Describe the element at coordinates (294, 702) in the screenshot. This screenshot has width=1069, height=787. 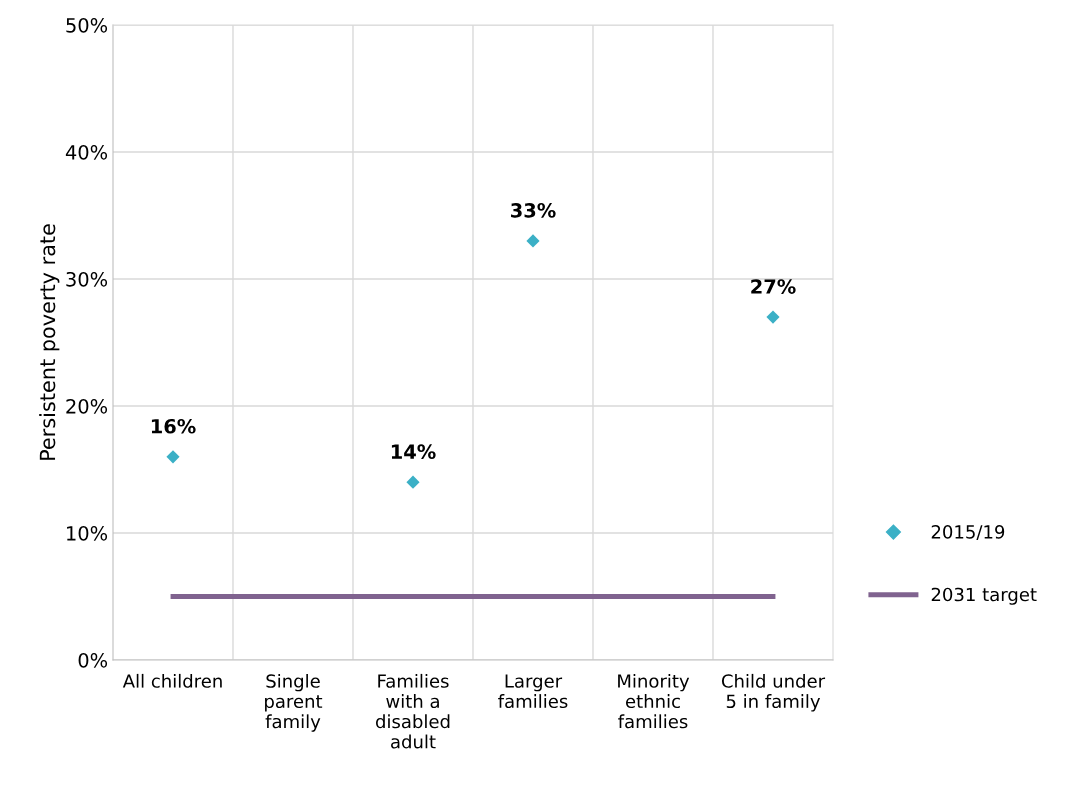
I see `x-tick-label: Single parent family` at that location.